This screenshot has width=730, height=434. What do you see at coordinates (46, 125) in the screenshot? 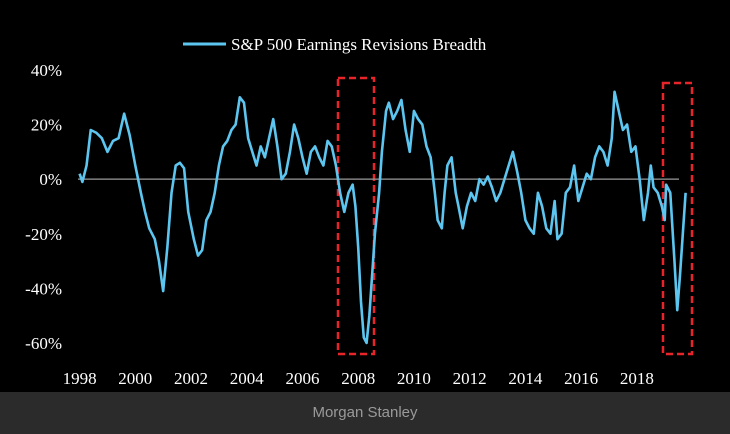
I see `y-tick-label: 20%` at bounding box center [46, 125].